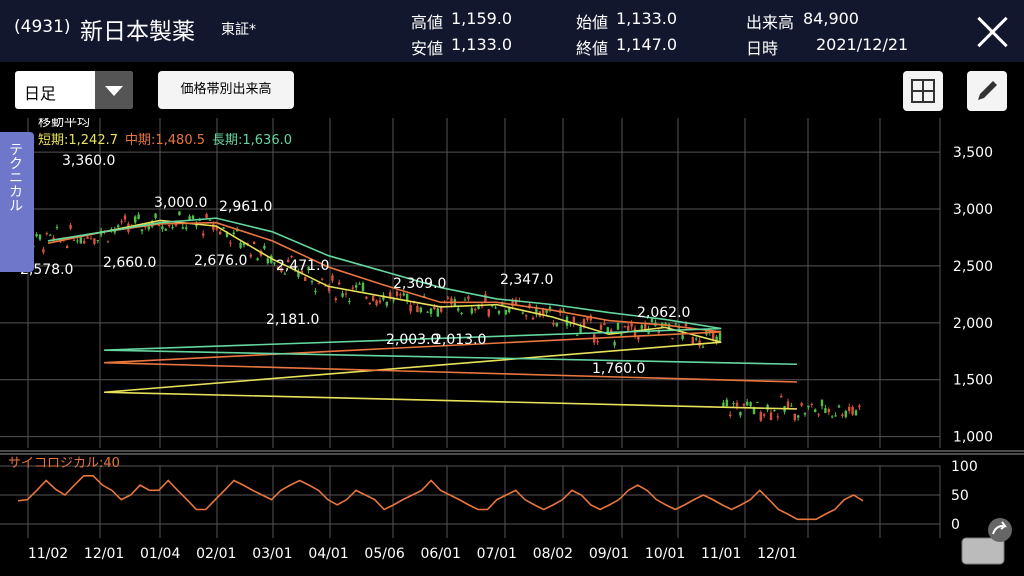 The width and height of the screenshot is (1024, 576). I want to click on layout-grid-button, so click(923, 91).